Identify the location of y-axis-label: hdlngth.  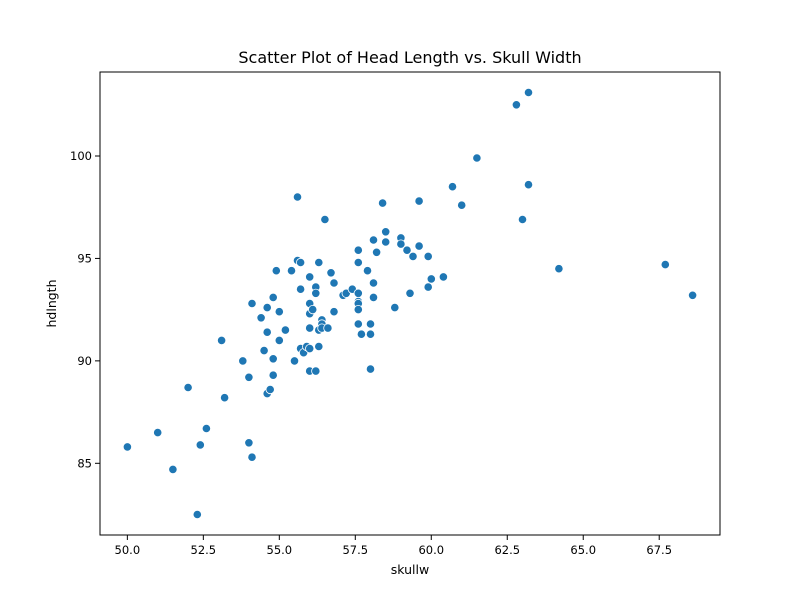
(51, 303).